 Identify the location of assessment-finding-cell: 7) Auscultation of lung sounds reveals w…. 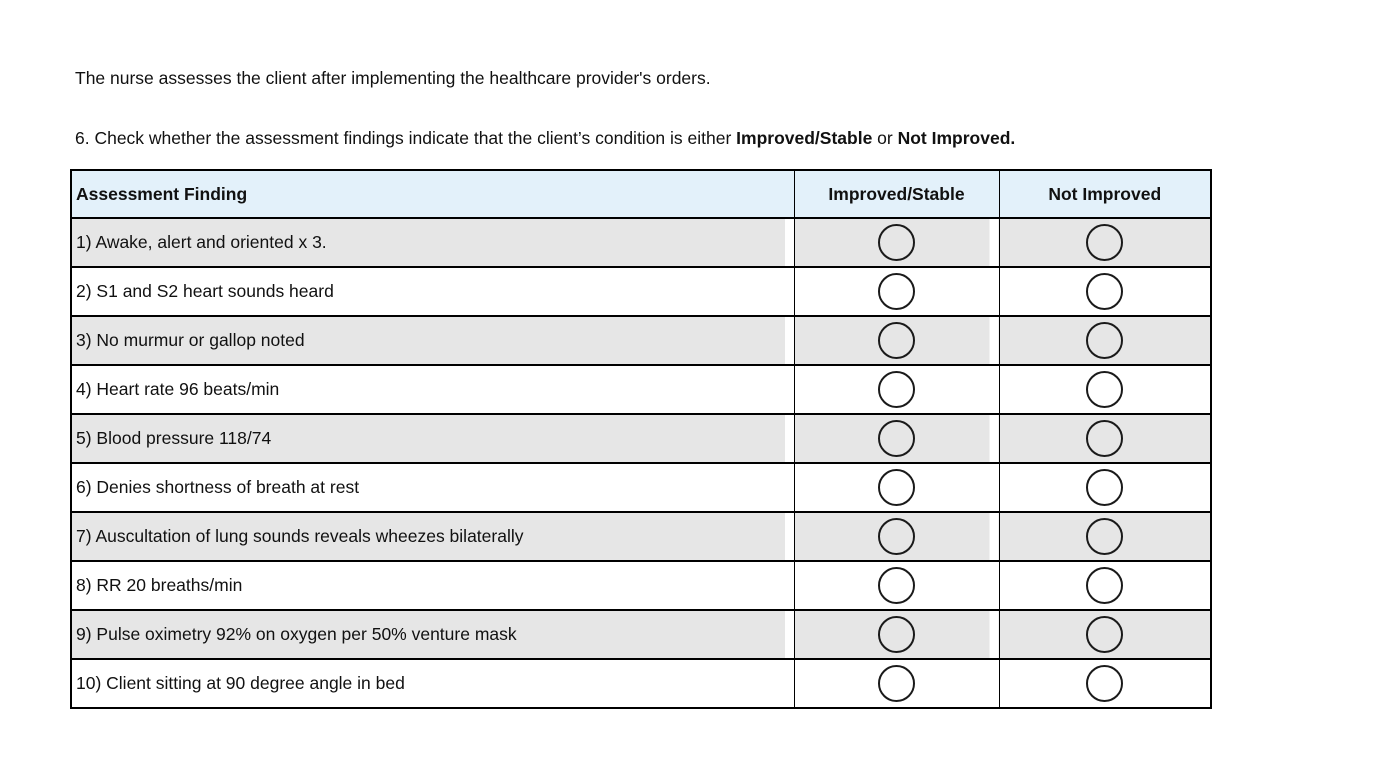
(432, 536).